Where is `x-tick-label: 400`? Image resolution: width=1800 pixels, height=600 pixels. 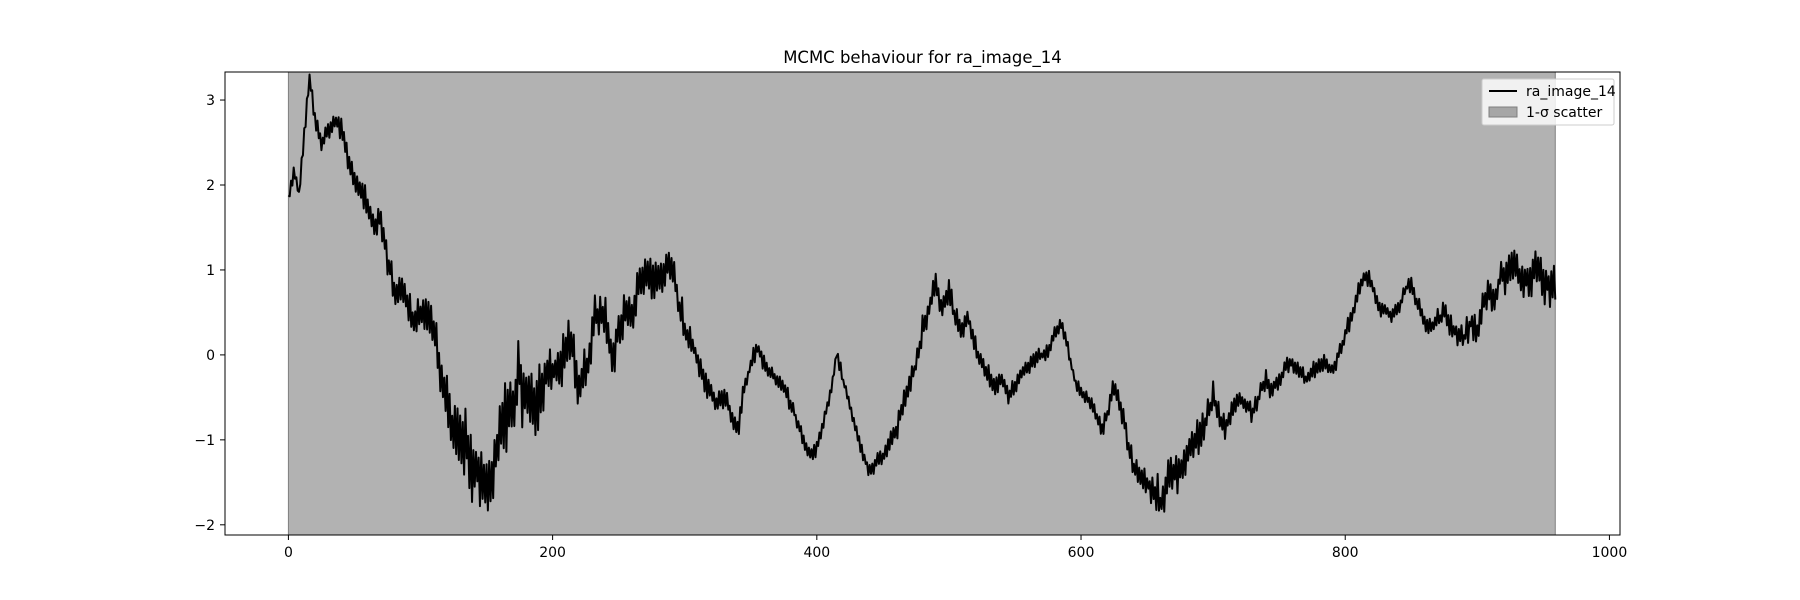 x-tick-label: 400 is located at coordinates (816, 553).